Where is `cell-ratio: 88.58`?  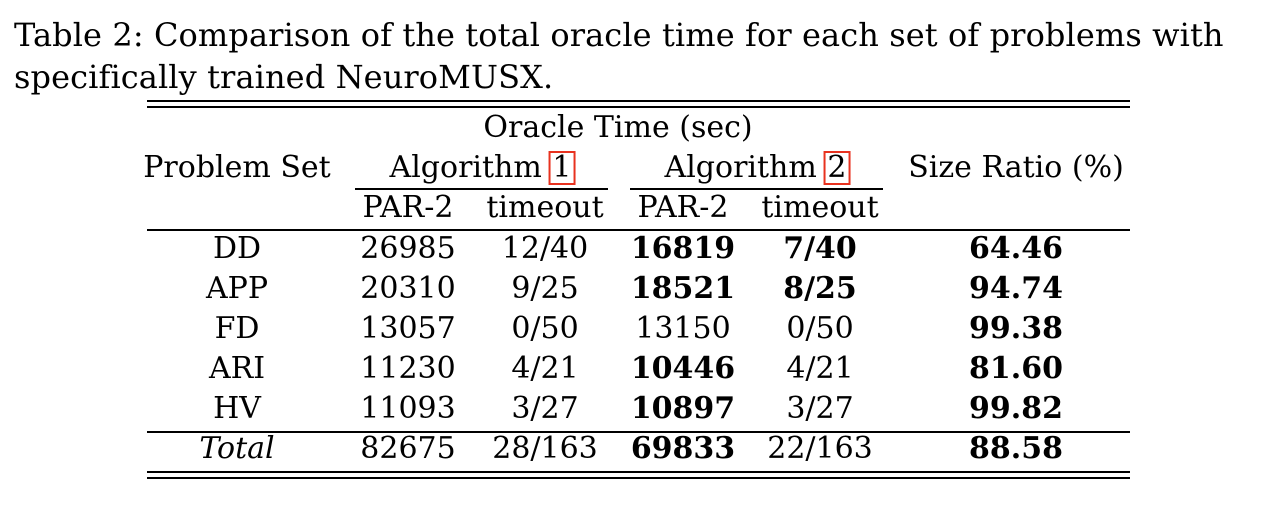
cell-ratio: 88.58 is located at coordinates (1016, 448).